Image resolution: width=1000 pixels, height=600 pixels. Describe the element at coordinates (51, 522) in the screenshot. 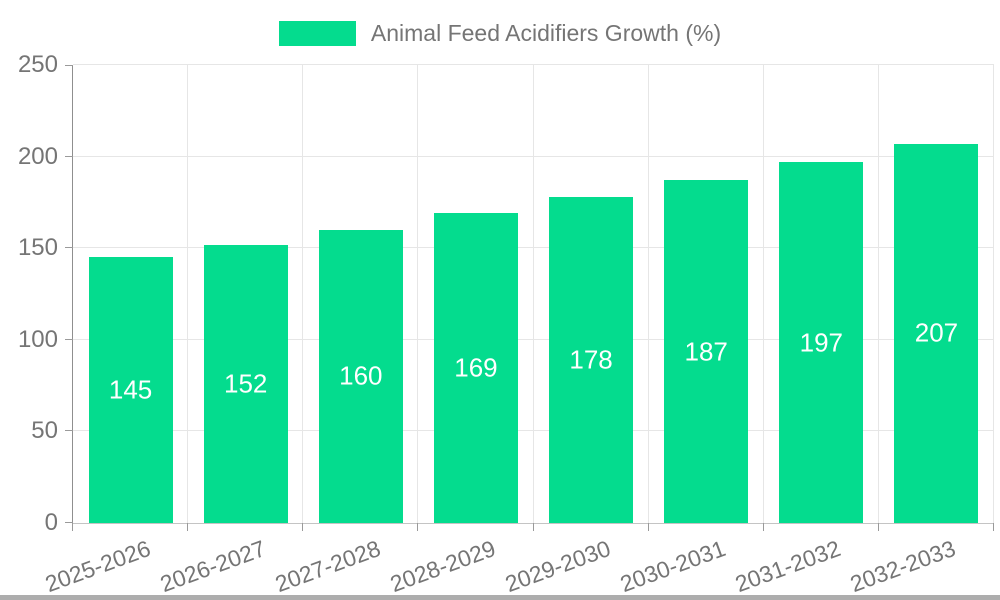

I see `y-tick-label: 0` at that location.